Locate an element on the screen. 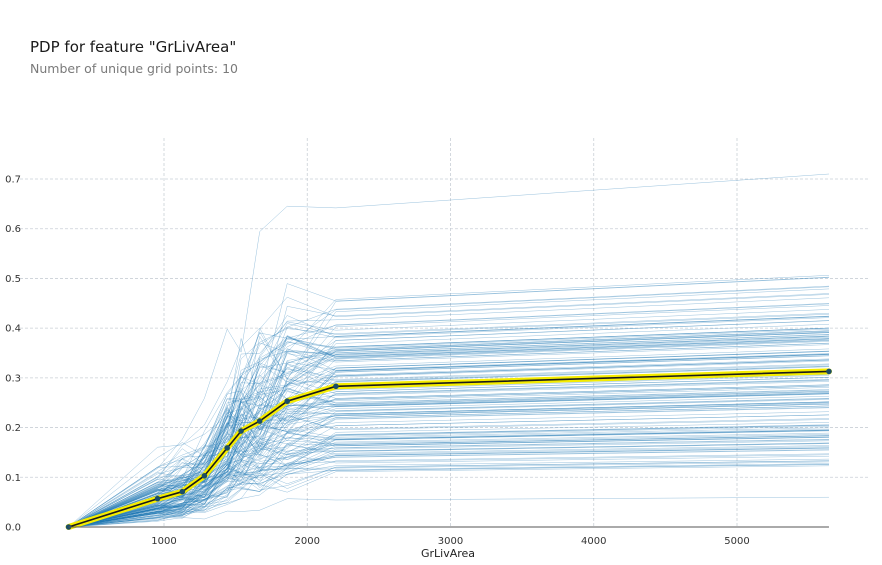  y-tick-label: 0.0 is located at coordinates (13, 528).